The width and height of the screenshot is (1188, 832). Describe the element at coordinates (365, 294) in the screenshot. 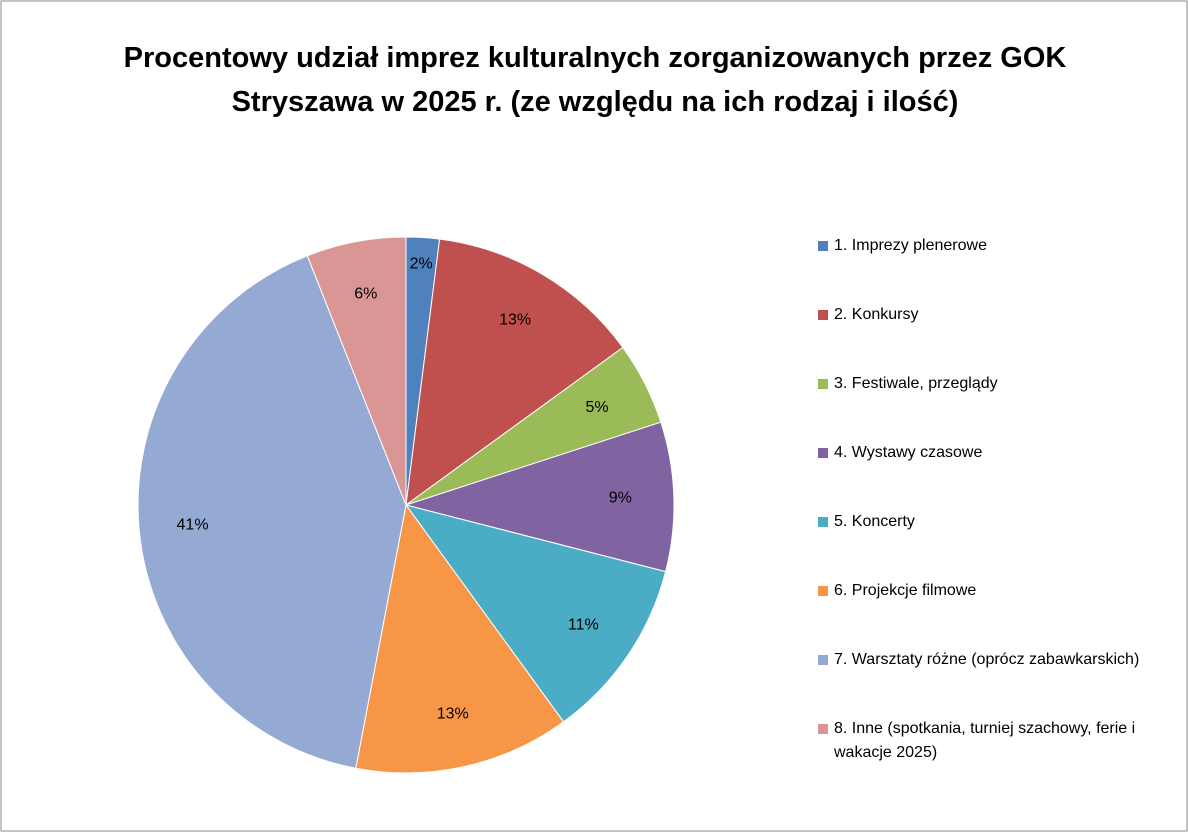

I see `data-label: 6%` at that location.